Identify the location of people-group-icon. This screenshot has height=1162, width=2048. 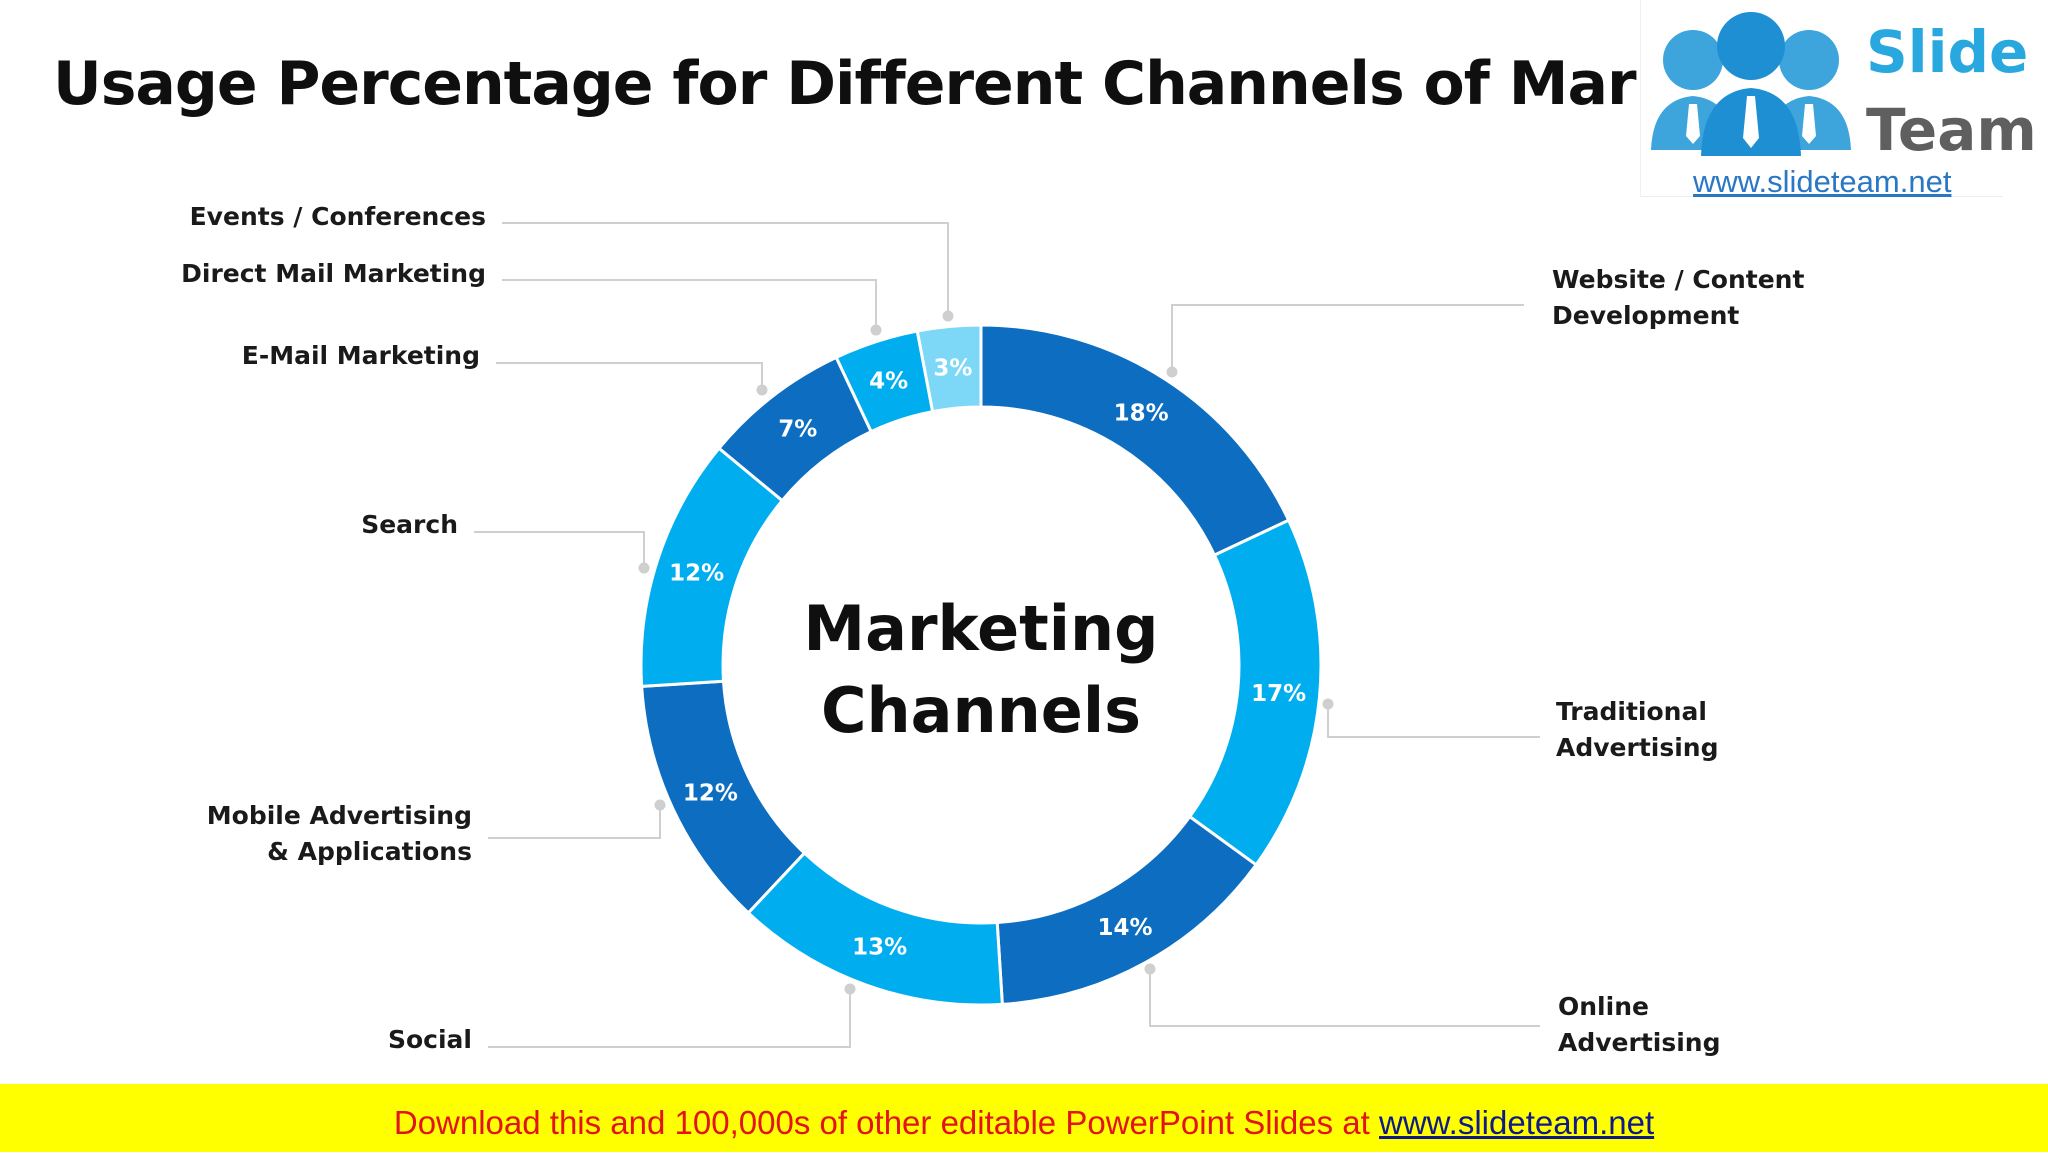
(1751, 84).